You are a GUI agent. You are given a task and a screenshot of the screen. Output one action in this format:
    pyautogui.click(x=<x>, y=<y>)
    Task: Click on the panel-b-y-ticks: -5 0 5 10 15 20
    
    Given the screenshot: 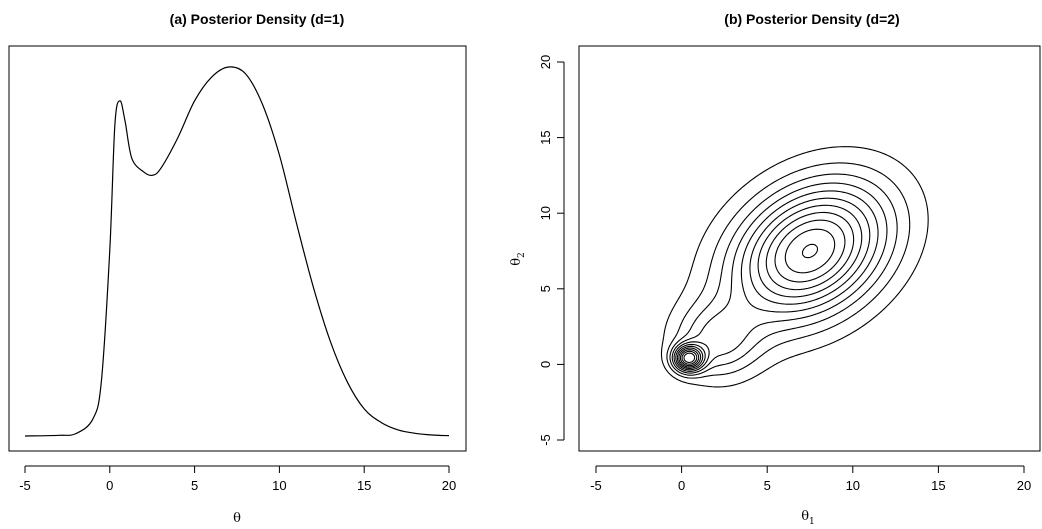 What is the action you would take?
    pyautogui.click(x=551, y=250)
    